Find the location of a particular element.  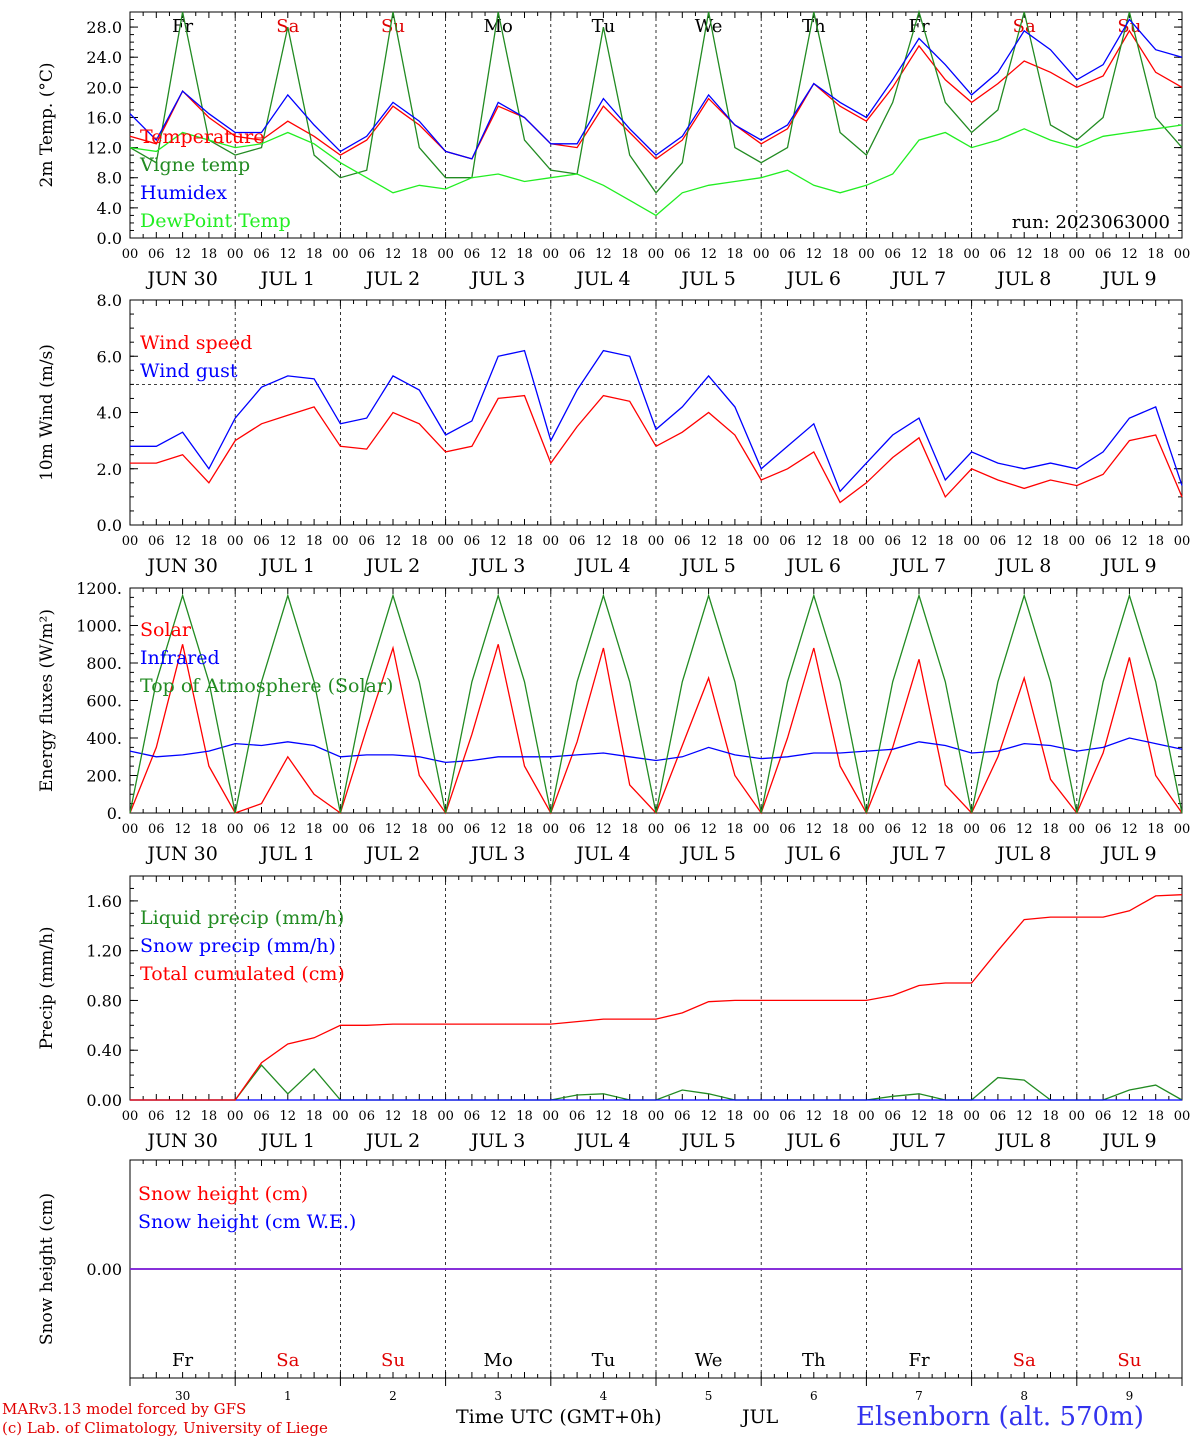

day-number: 8 is located at coordinates (1024, 1396).